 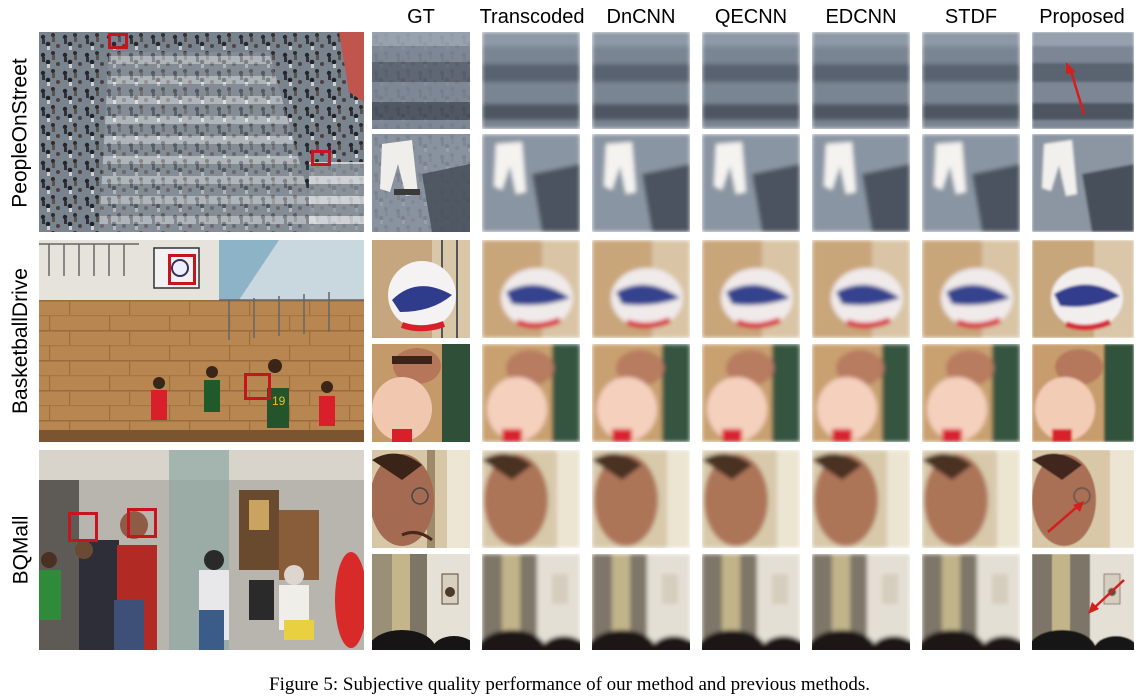 I want to click on crop-qecnn-peopleonstreet-b, so click(x=751, y=183).